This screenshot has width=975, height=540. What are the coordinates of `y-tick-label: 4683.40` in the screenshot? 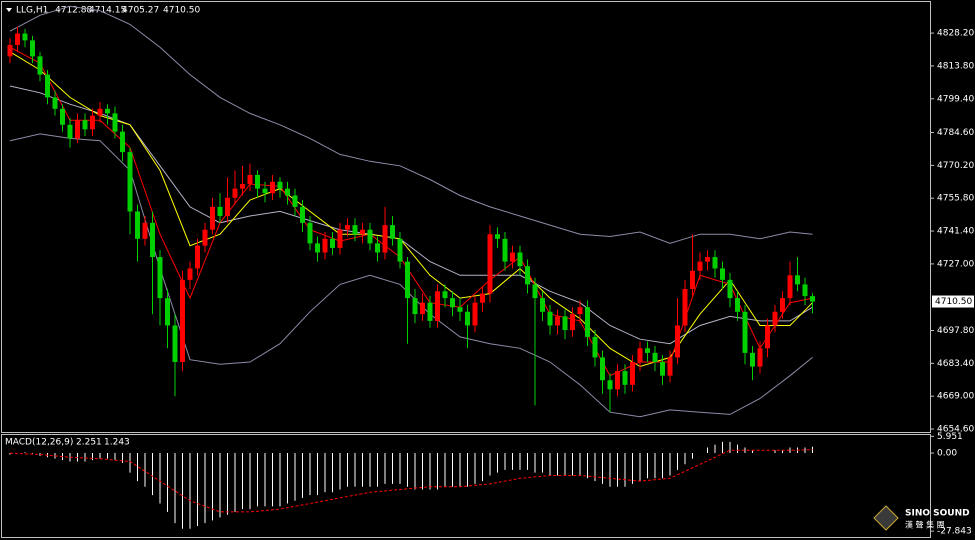 It's located at (955, 364).